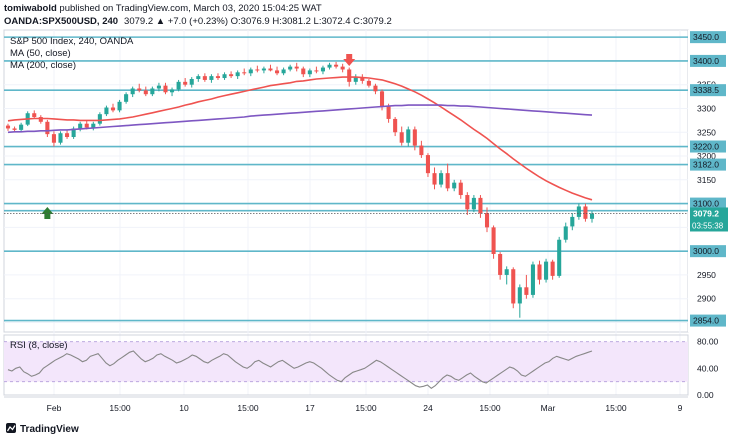 Image resolution: width=740 pixels, height=446 pixels. I want to click on level-price-label: 3338.5, so click(706, 90).